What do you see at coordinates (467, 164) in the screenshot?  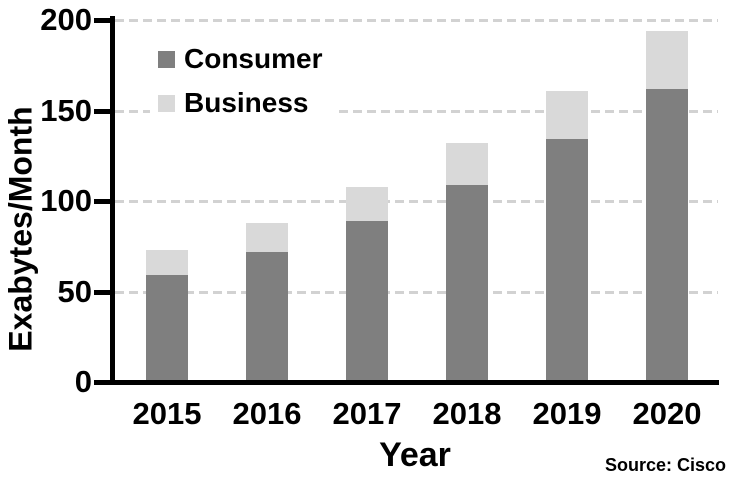 I see `bar-segment-2018-business` at bounding box center [467, 164].